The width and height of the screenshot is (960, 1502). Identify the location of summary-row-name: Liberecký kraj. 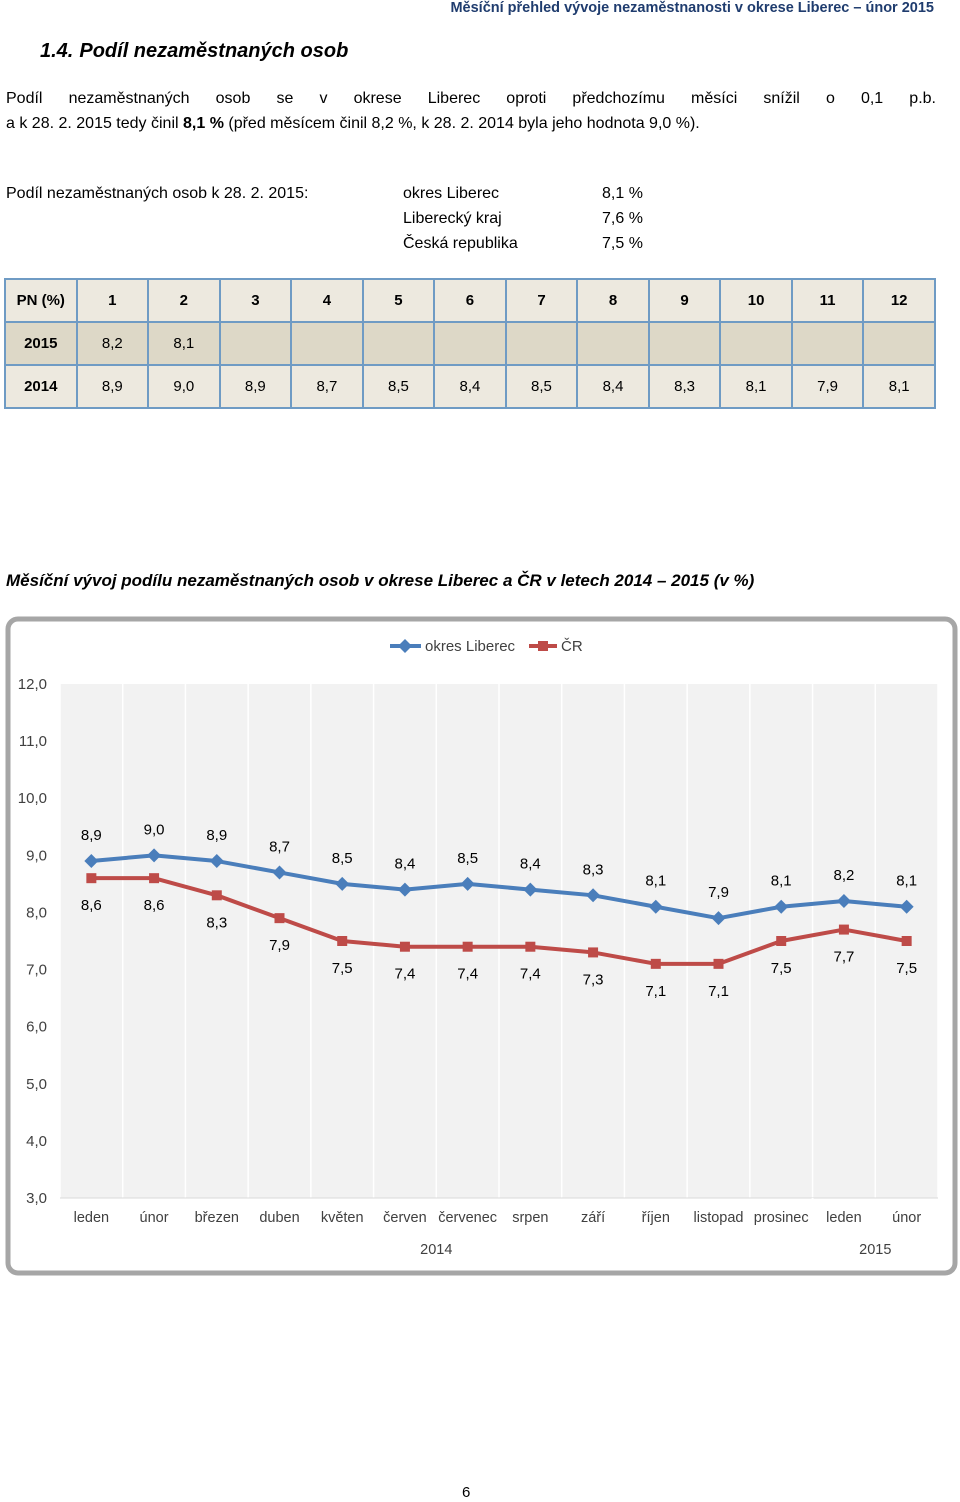
(452, 218).